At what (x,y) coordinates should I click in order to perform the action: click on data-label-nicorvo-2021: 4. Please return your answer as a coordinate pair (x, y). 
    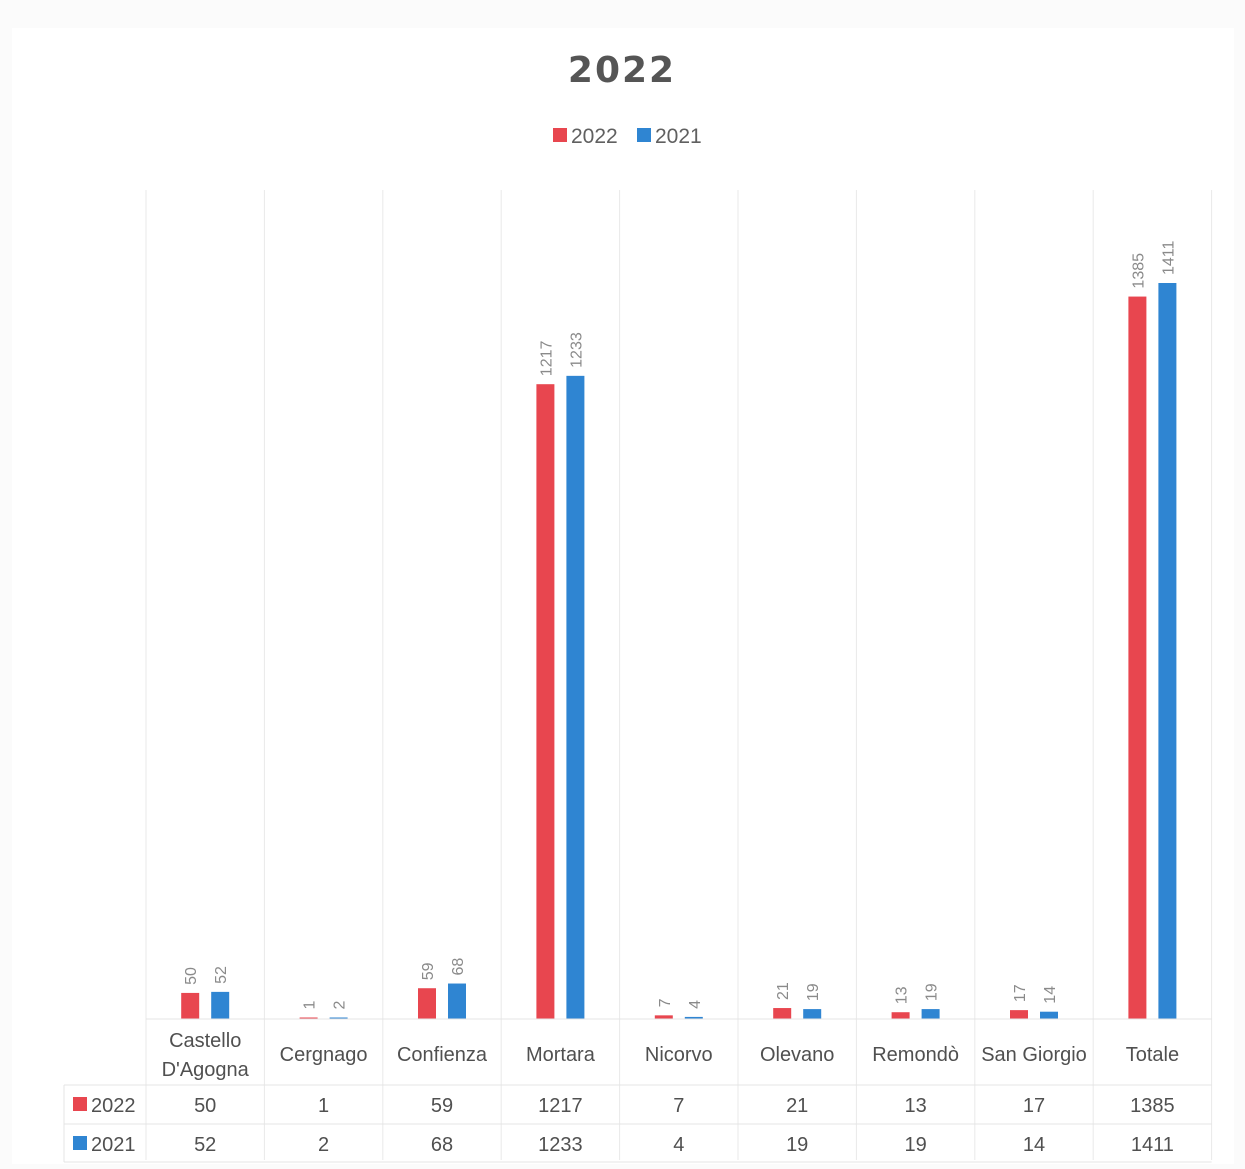
    Looking at the image, I should click on (695, 1004).